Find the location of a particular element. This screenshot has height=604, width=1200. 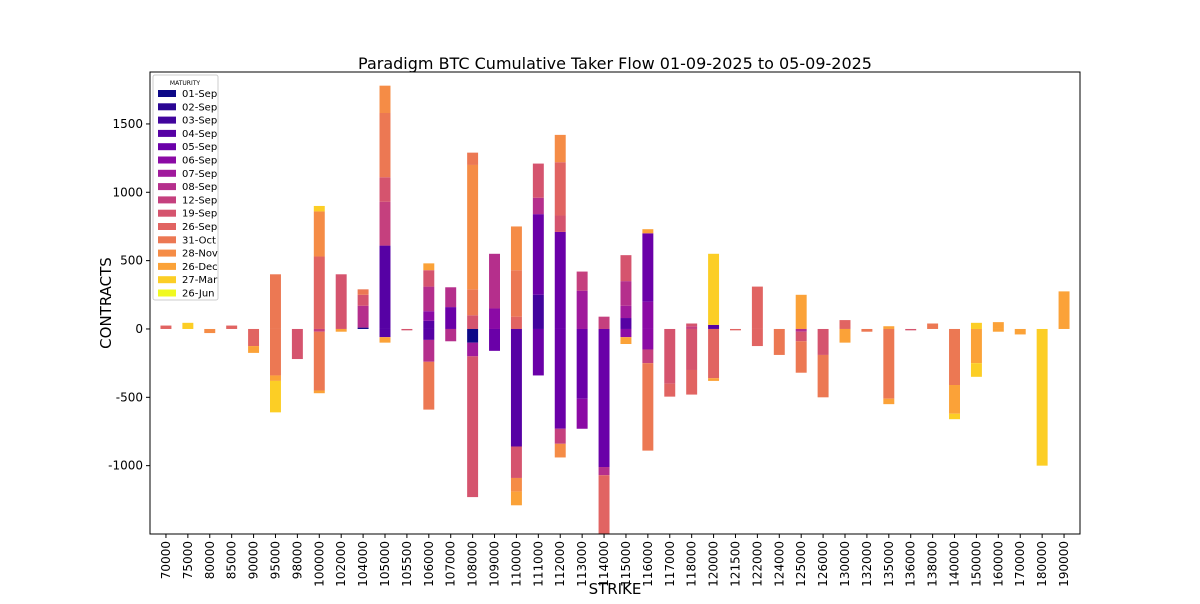

bar-segment-140000-26-dec is located at coordinates (954, 399).